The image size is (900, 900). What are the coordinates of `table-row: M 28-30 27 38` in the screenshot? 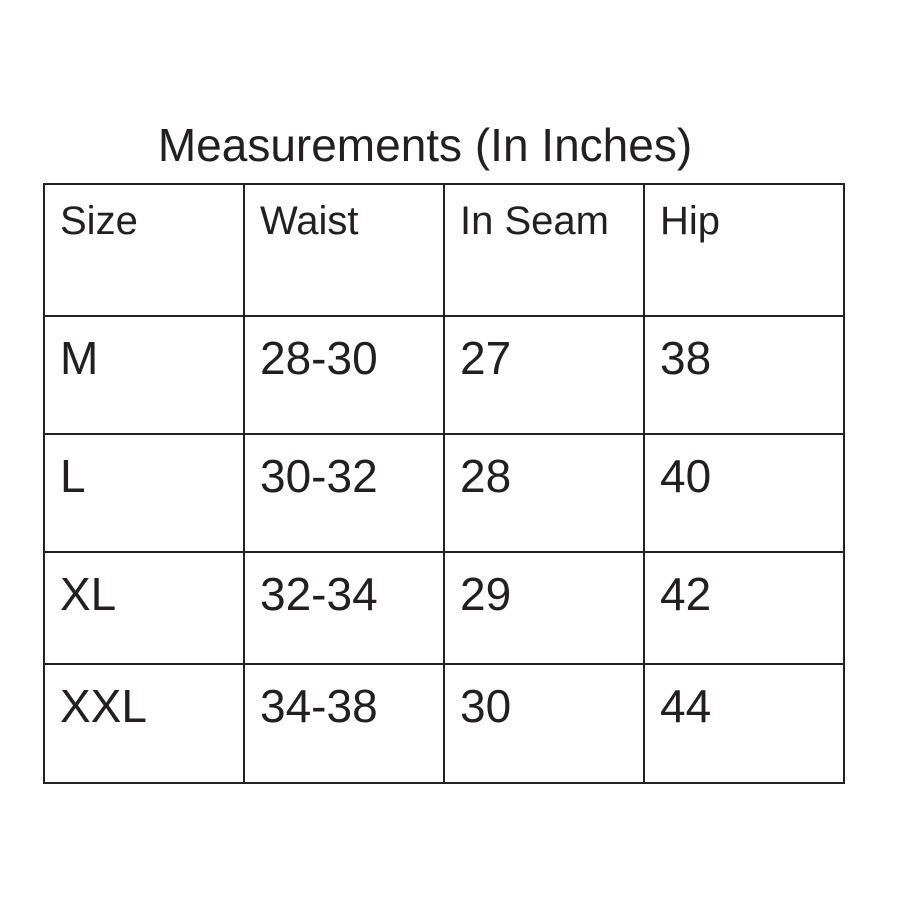 It's located at (444, 375).